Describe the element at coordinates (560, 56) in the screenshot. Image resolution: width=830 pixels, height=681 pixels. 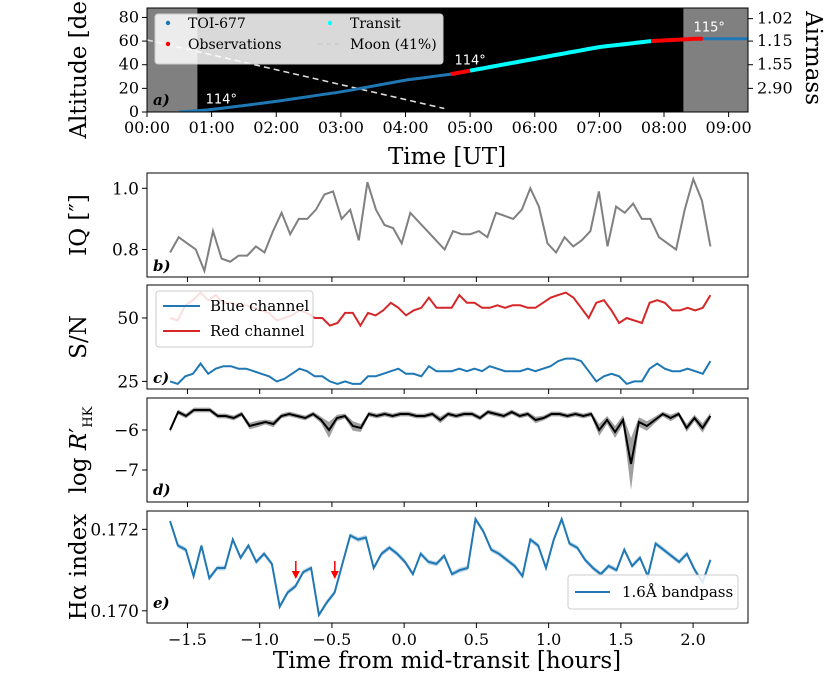
I see `transit-segment` at that location.